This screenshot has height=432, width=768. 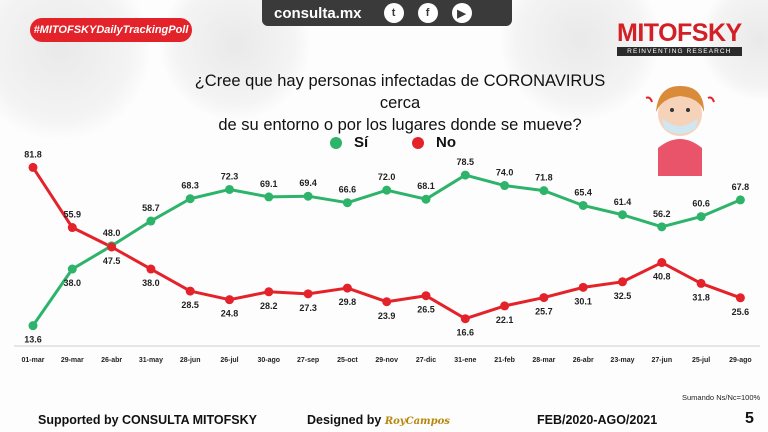 I want to click on data-label-si: 69.1, so click(x=269, y=184).